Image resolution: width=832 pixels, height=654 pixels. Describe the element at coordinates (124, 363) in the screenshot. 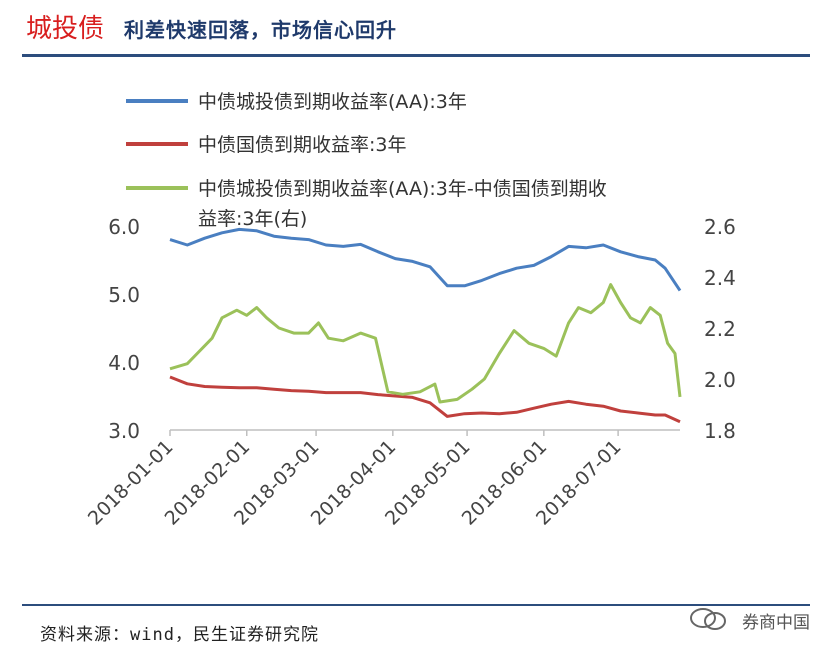

I see `y-tick-label: 4.0` at that location.